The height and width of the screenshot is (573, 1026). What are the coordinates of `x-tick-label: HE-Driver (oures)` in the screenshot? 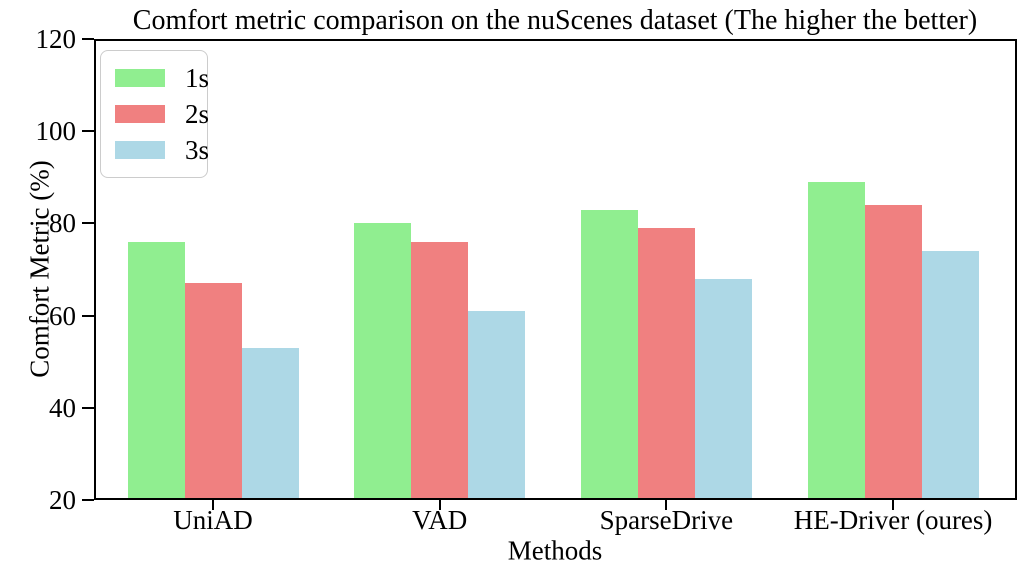 It's located at (893, 520).